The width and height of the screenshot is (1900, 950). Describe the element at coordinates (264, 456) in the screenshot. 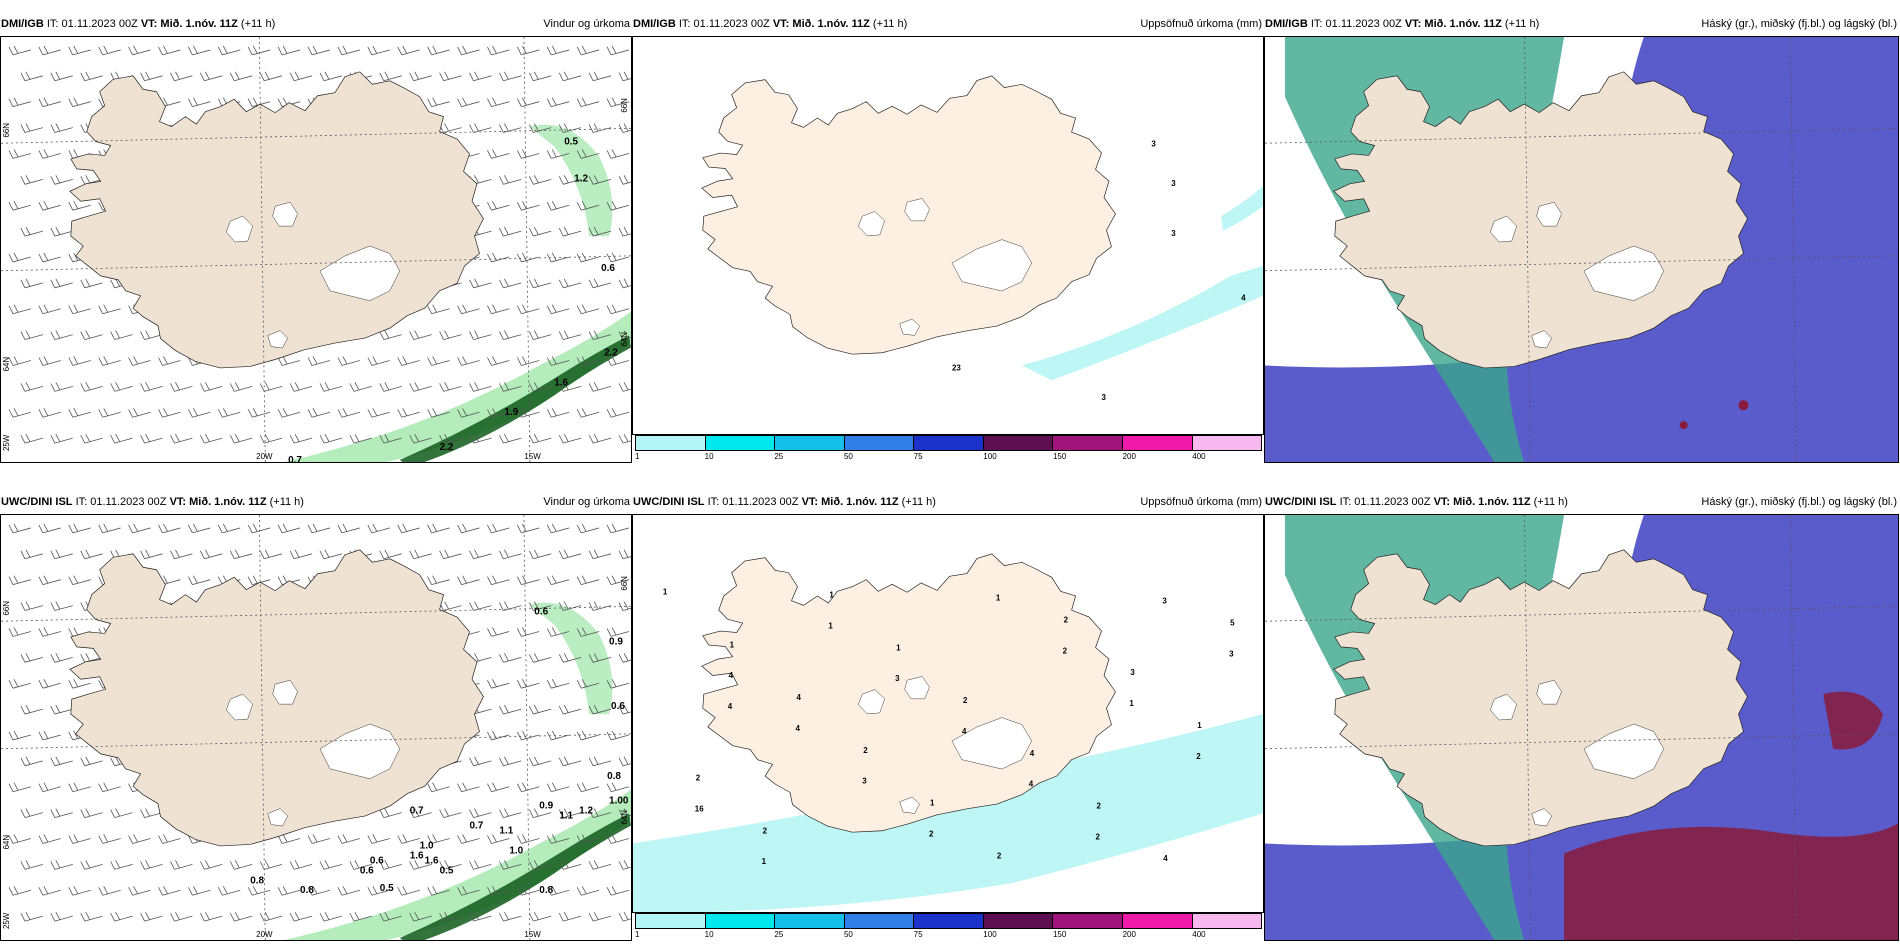

I see `lon-label: 20W` at that location.